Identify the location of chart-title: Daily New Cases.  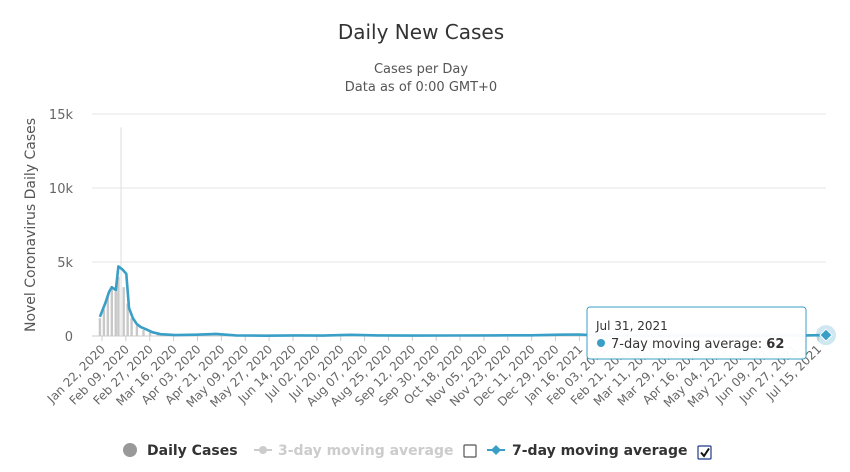
(421, 32).